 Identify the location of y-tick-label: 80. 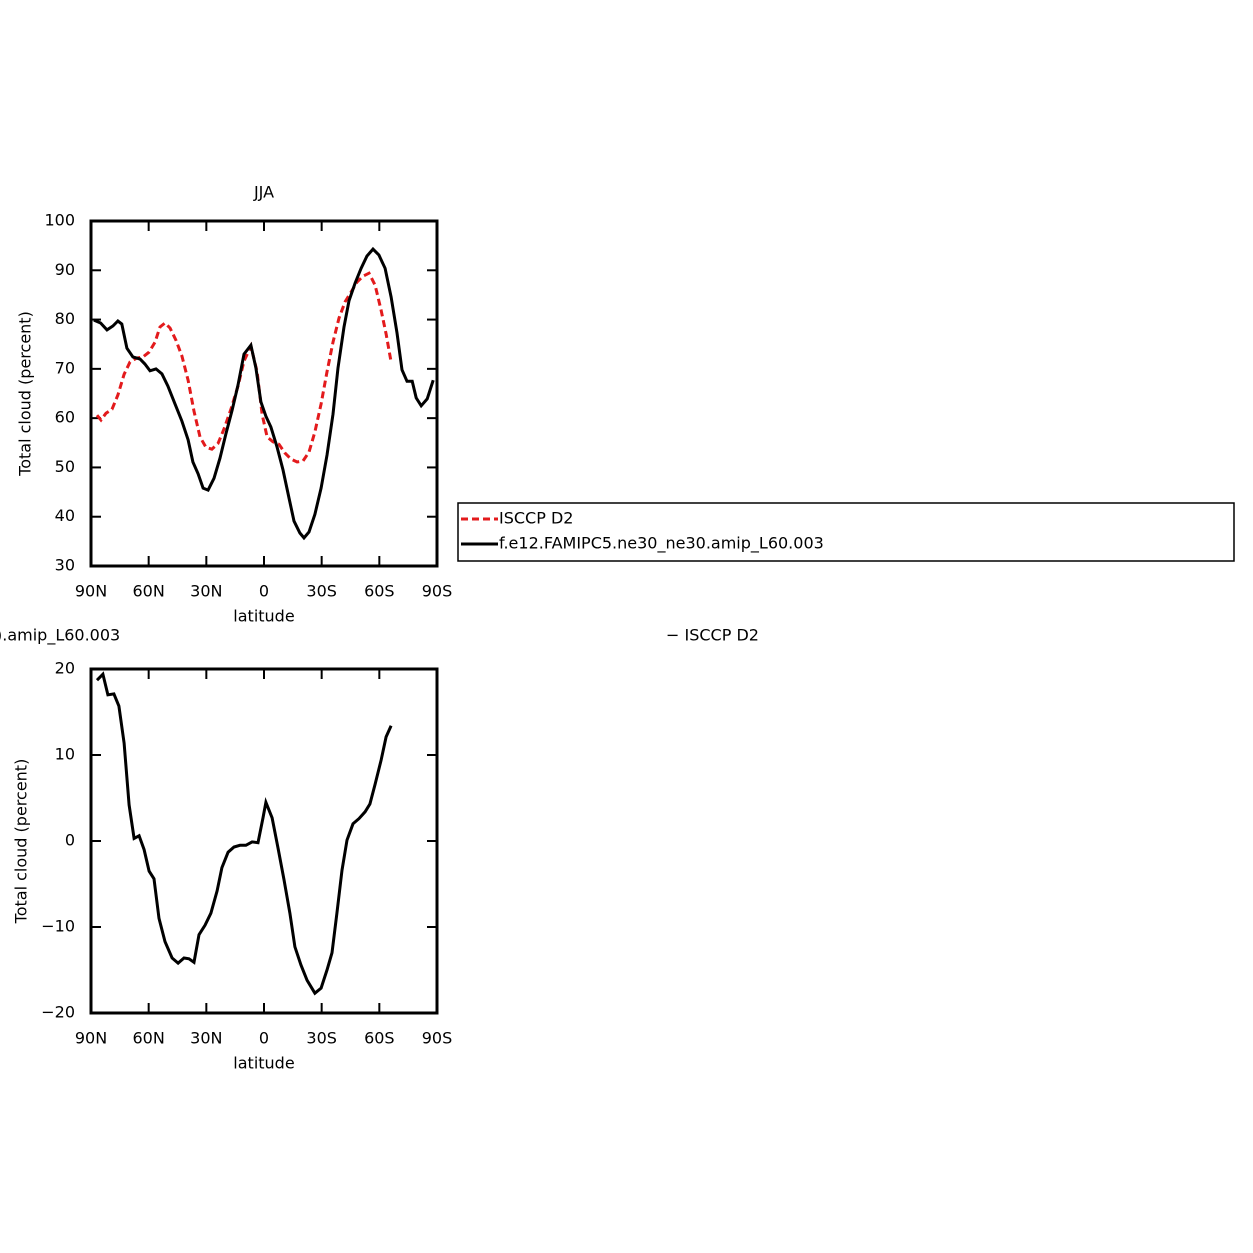
(65, 318).